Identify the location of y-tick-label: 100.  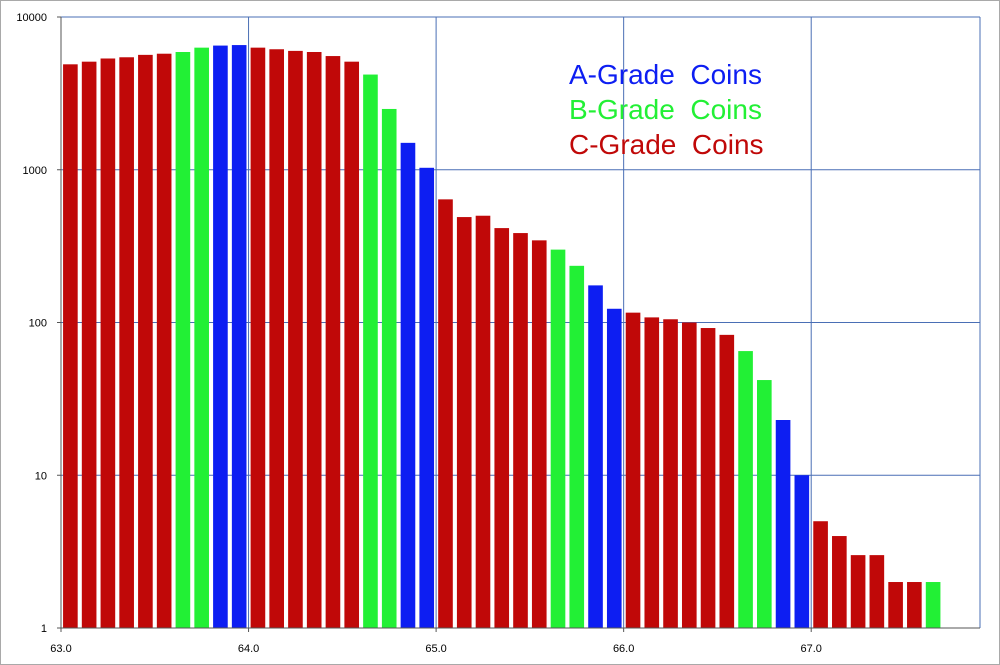
(38, 324).